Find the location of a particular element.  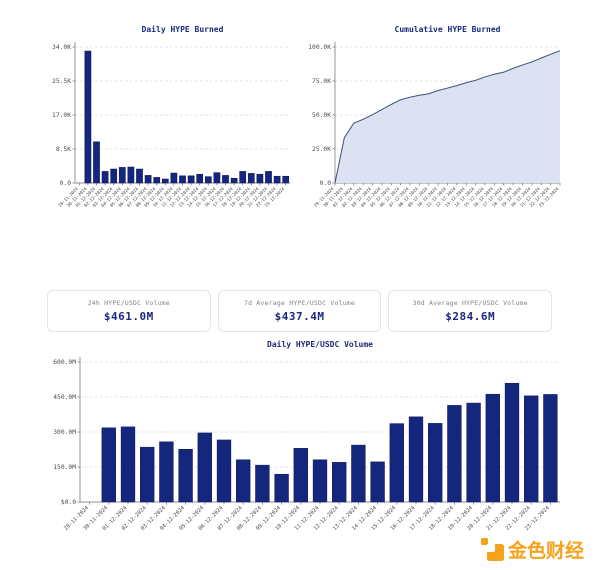

svg-text: Cumulative HYPE Burned is located at coordinates (448, 29).